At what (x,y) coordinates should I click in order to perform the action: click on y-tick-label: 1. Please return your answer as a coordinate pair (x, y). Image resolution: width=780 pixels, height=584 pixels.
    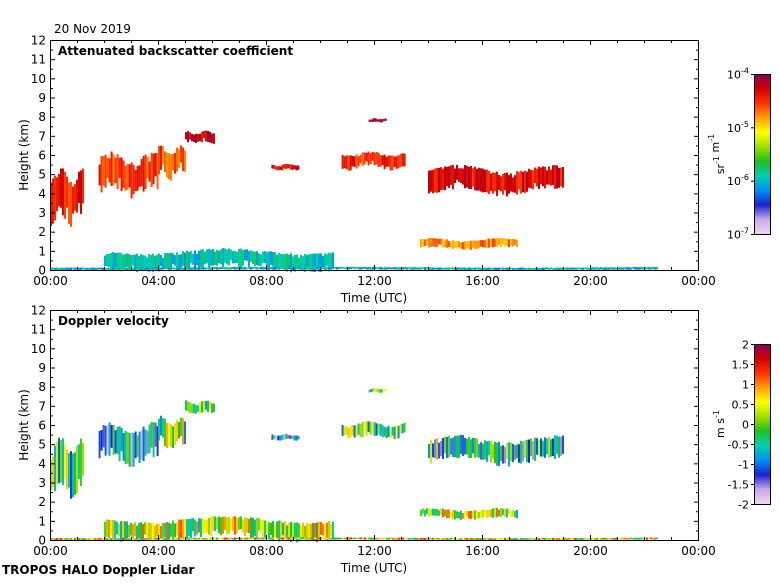
    Looking at the image, I should click on (42, 251).